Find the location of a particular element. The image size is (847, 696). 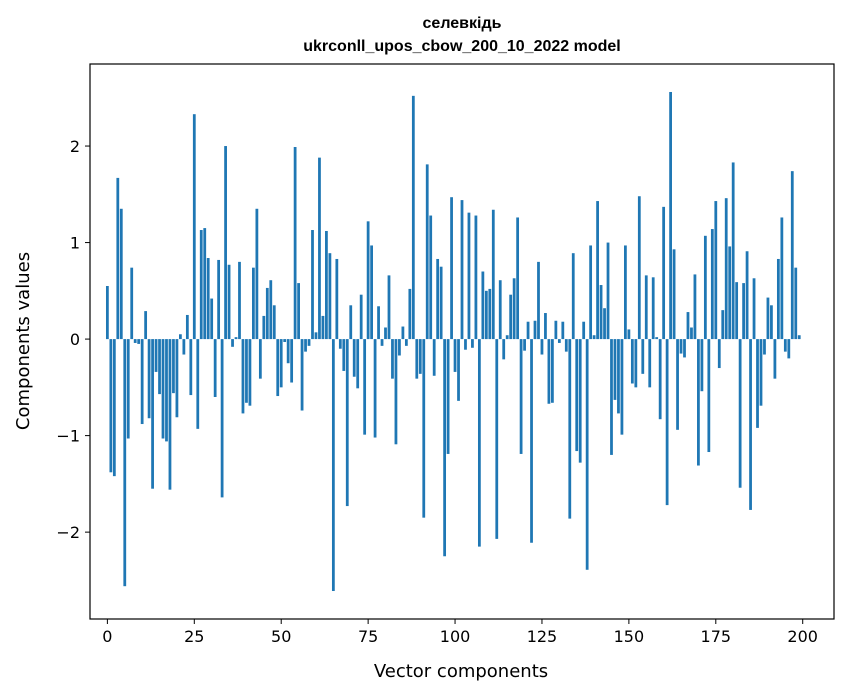

x-tick-label: 50 is located at coordinates (281, 636).